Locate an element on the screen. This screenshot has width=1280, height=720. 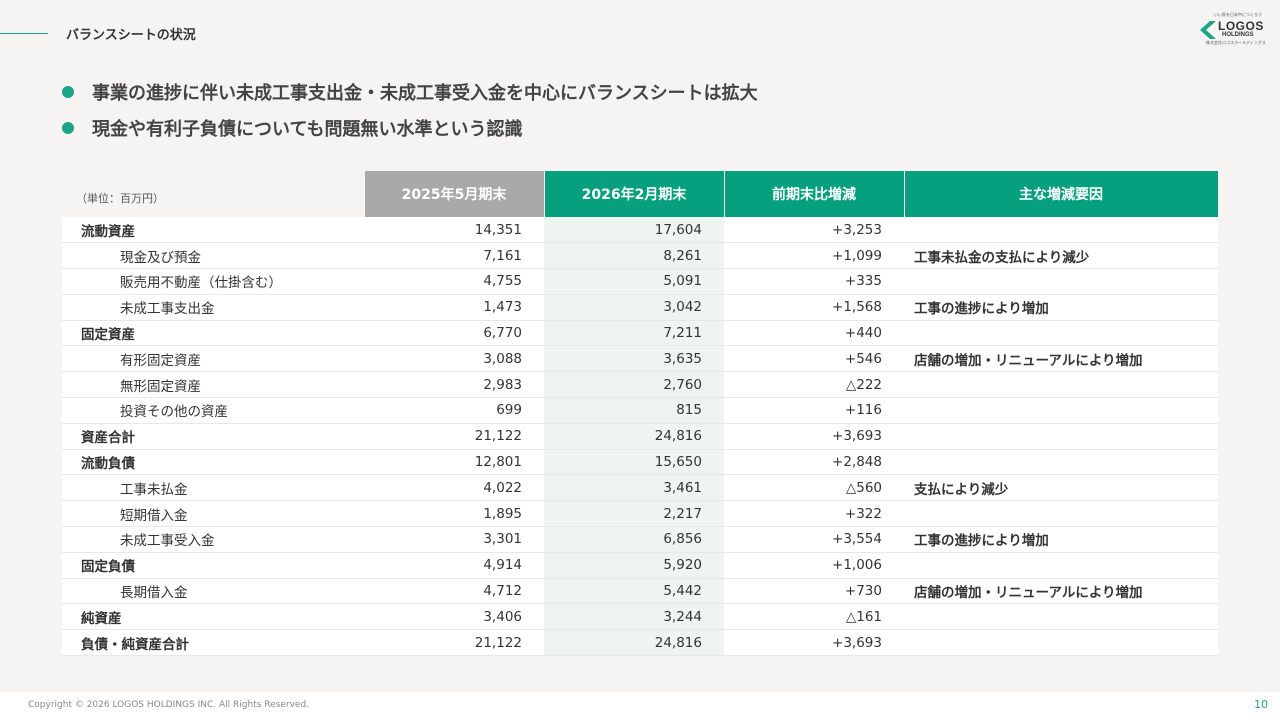
row-label: 固定負債 is located at coordinates (213, 565).